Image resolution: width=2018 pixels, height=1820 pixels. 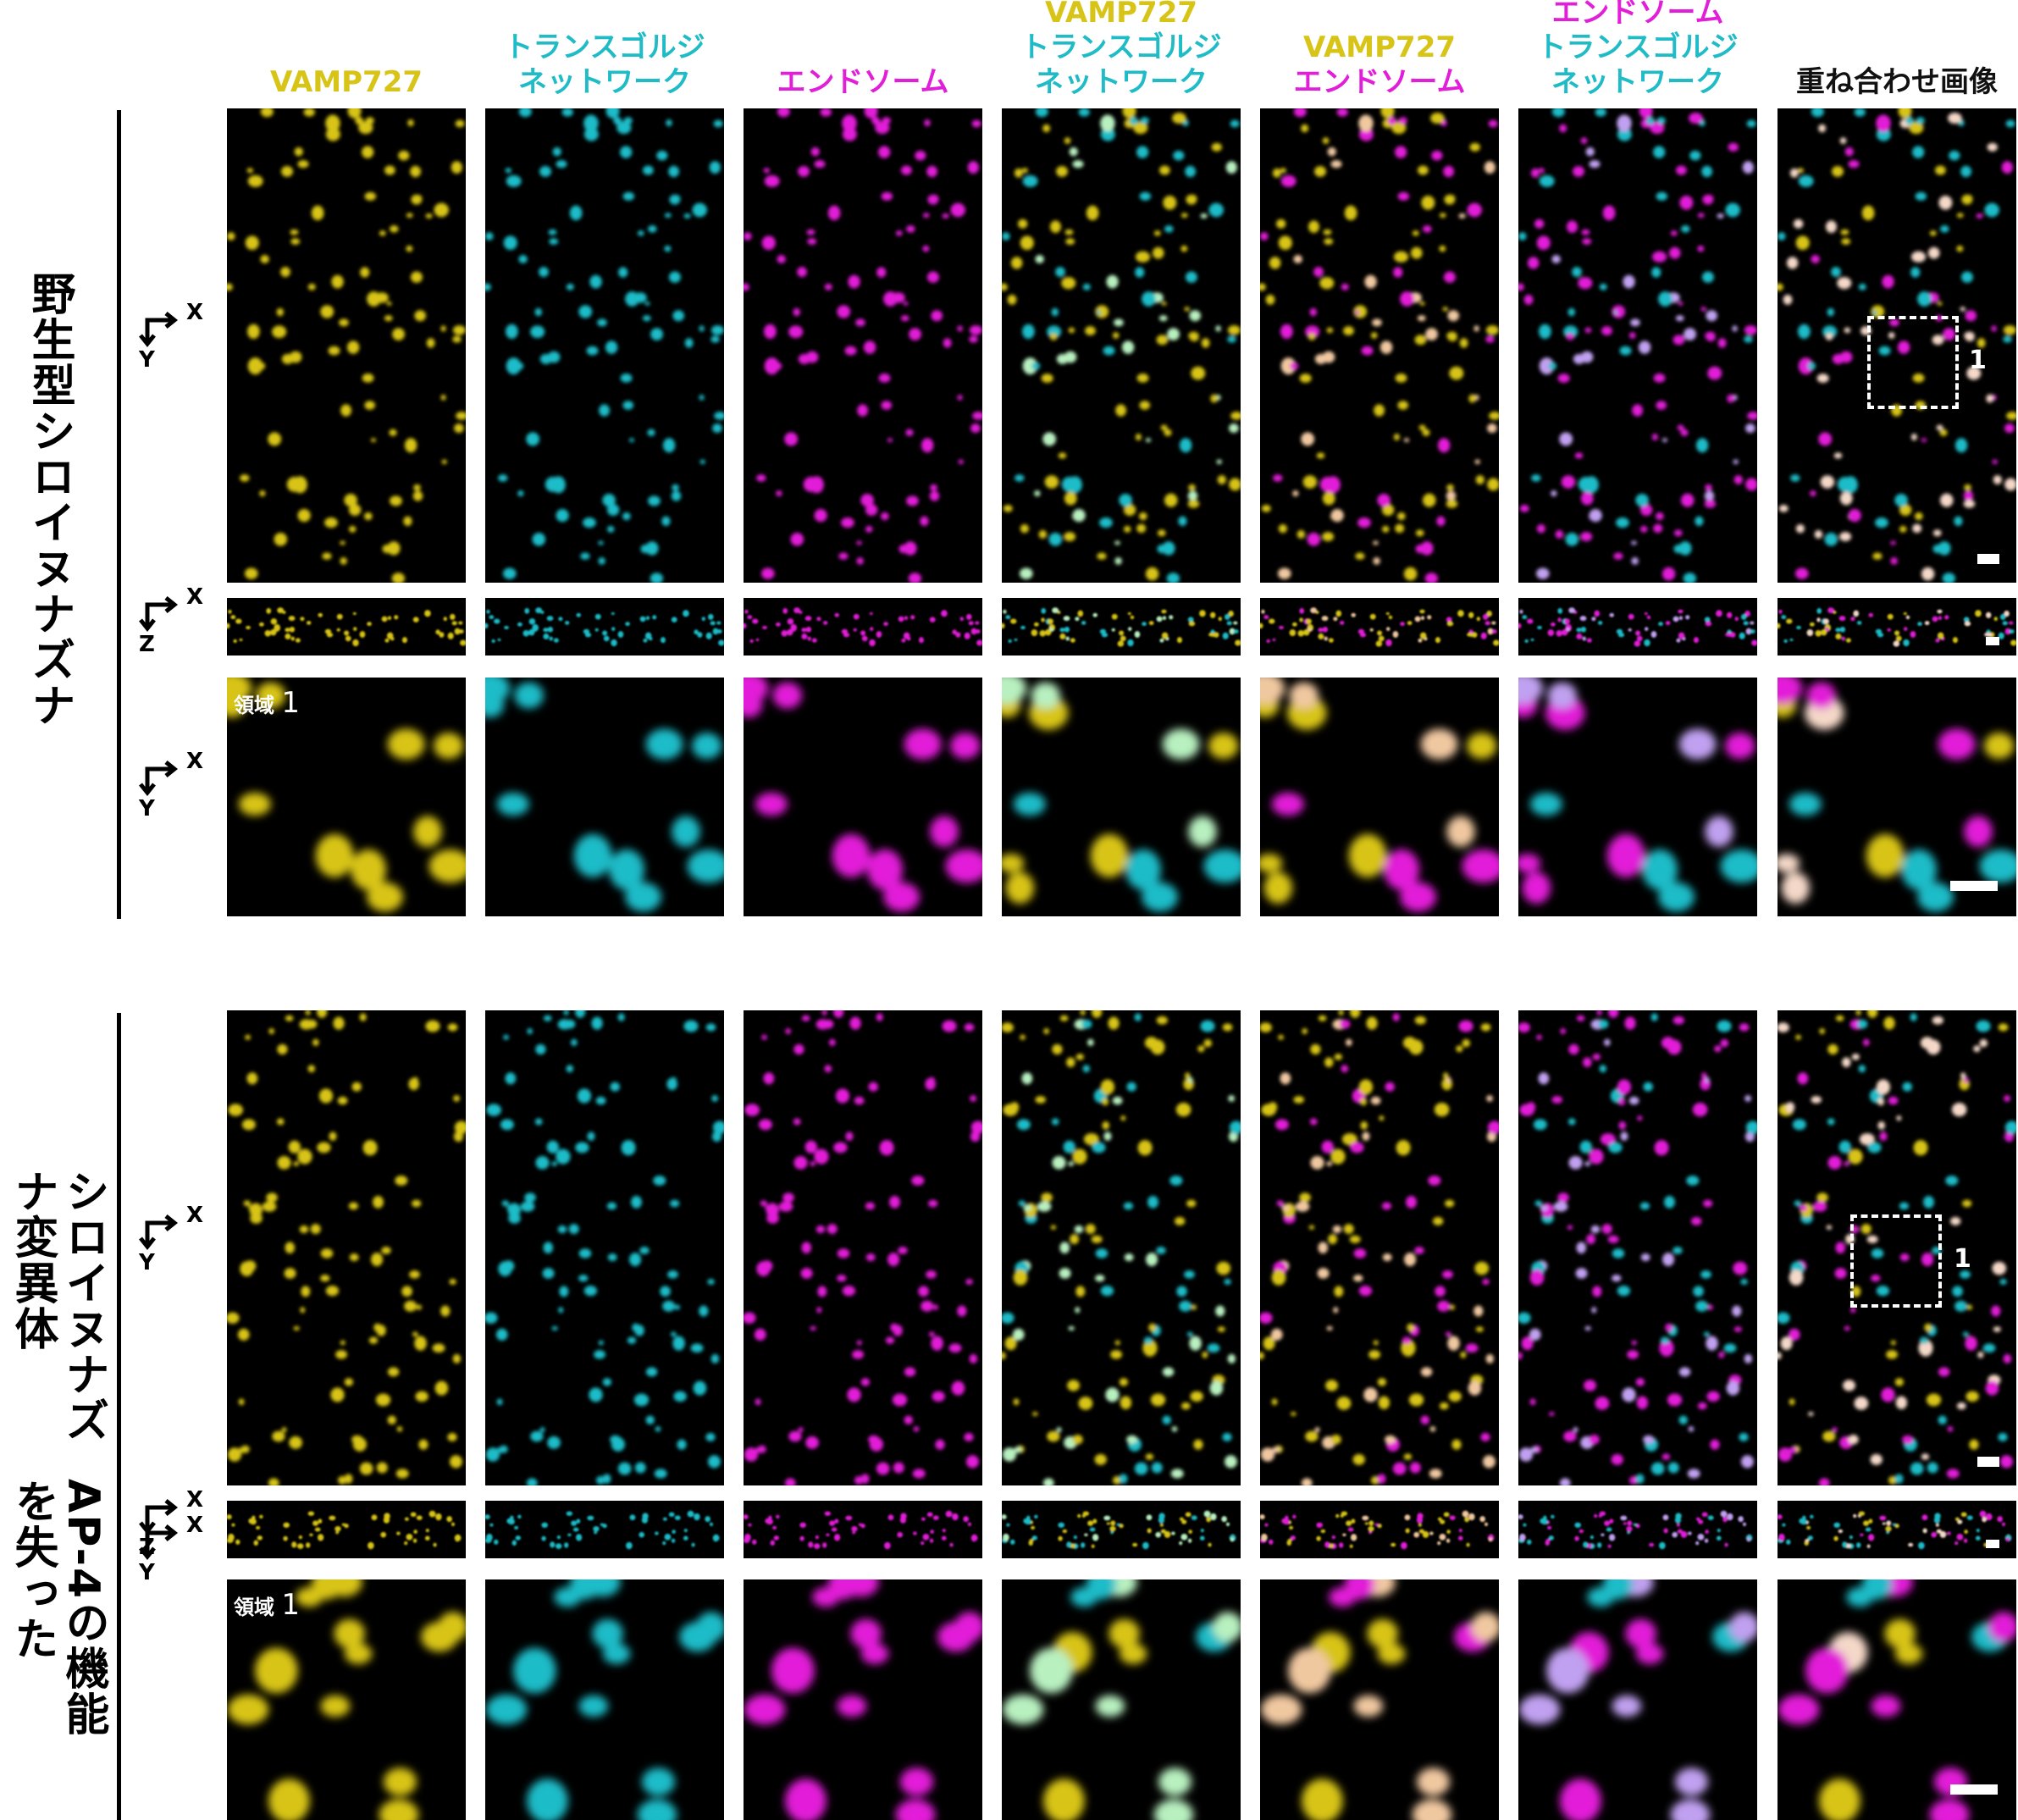 I want to click on column-header-line: ネットワーク, so click(x=1121, y=82).